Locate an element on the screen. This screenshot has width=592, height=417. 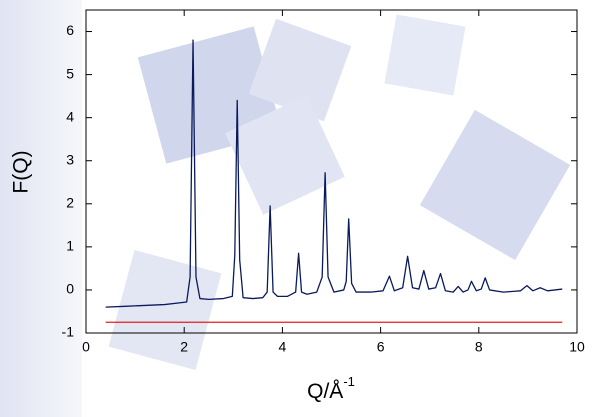
x-tick-label: 6 is located at coordinates (381, 347).